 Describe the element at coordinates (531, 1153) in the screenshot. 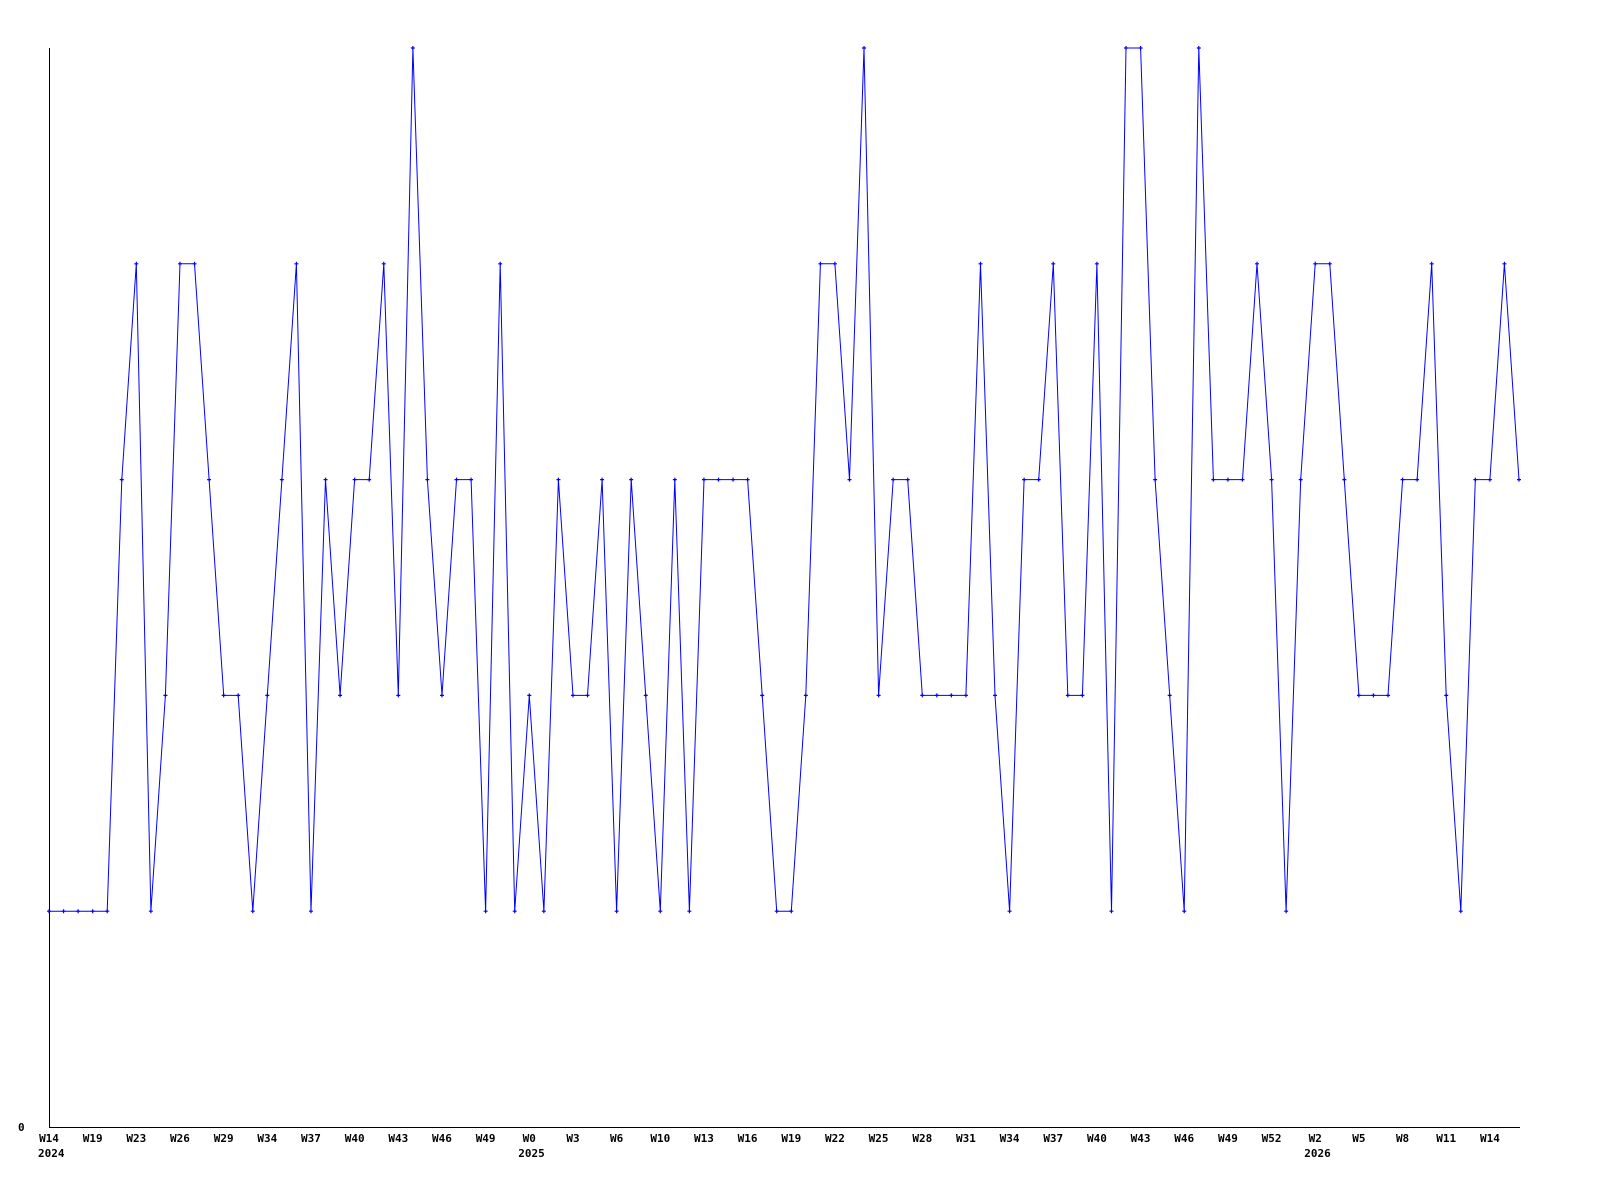

I see `year-label: 2025` at that location.